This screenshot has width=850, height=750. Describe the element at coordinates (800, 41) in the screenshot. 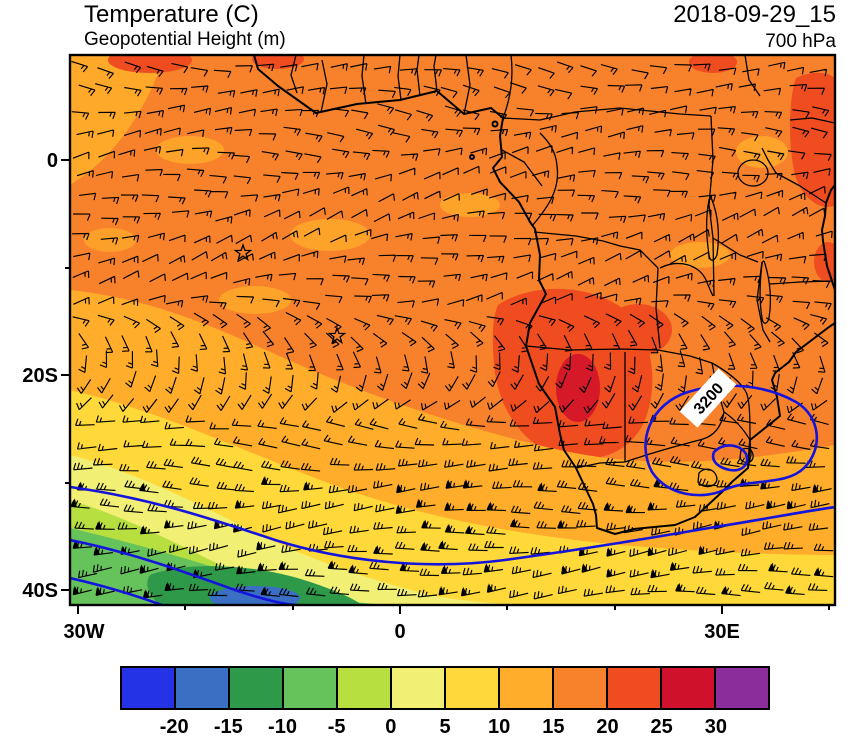

I see `pressure-level: 700 hPa` at that location.